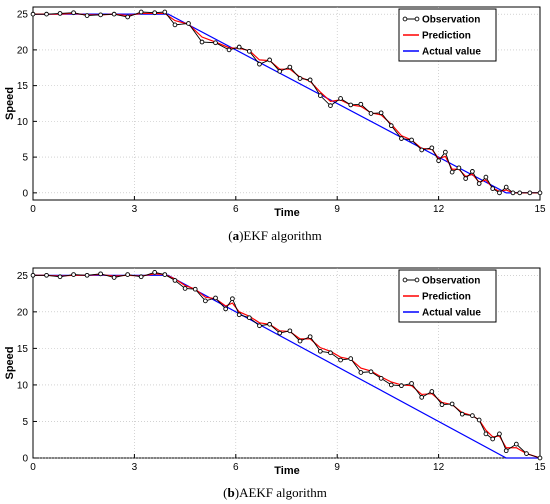 Image resolution: width=550 pixels, height=504 pixels. Describe the element at coordinates (23, 385) in the screenshot. I see `y-tick-label: 10` at that location.